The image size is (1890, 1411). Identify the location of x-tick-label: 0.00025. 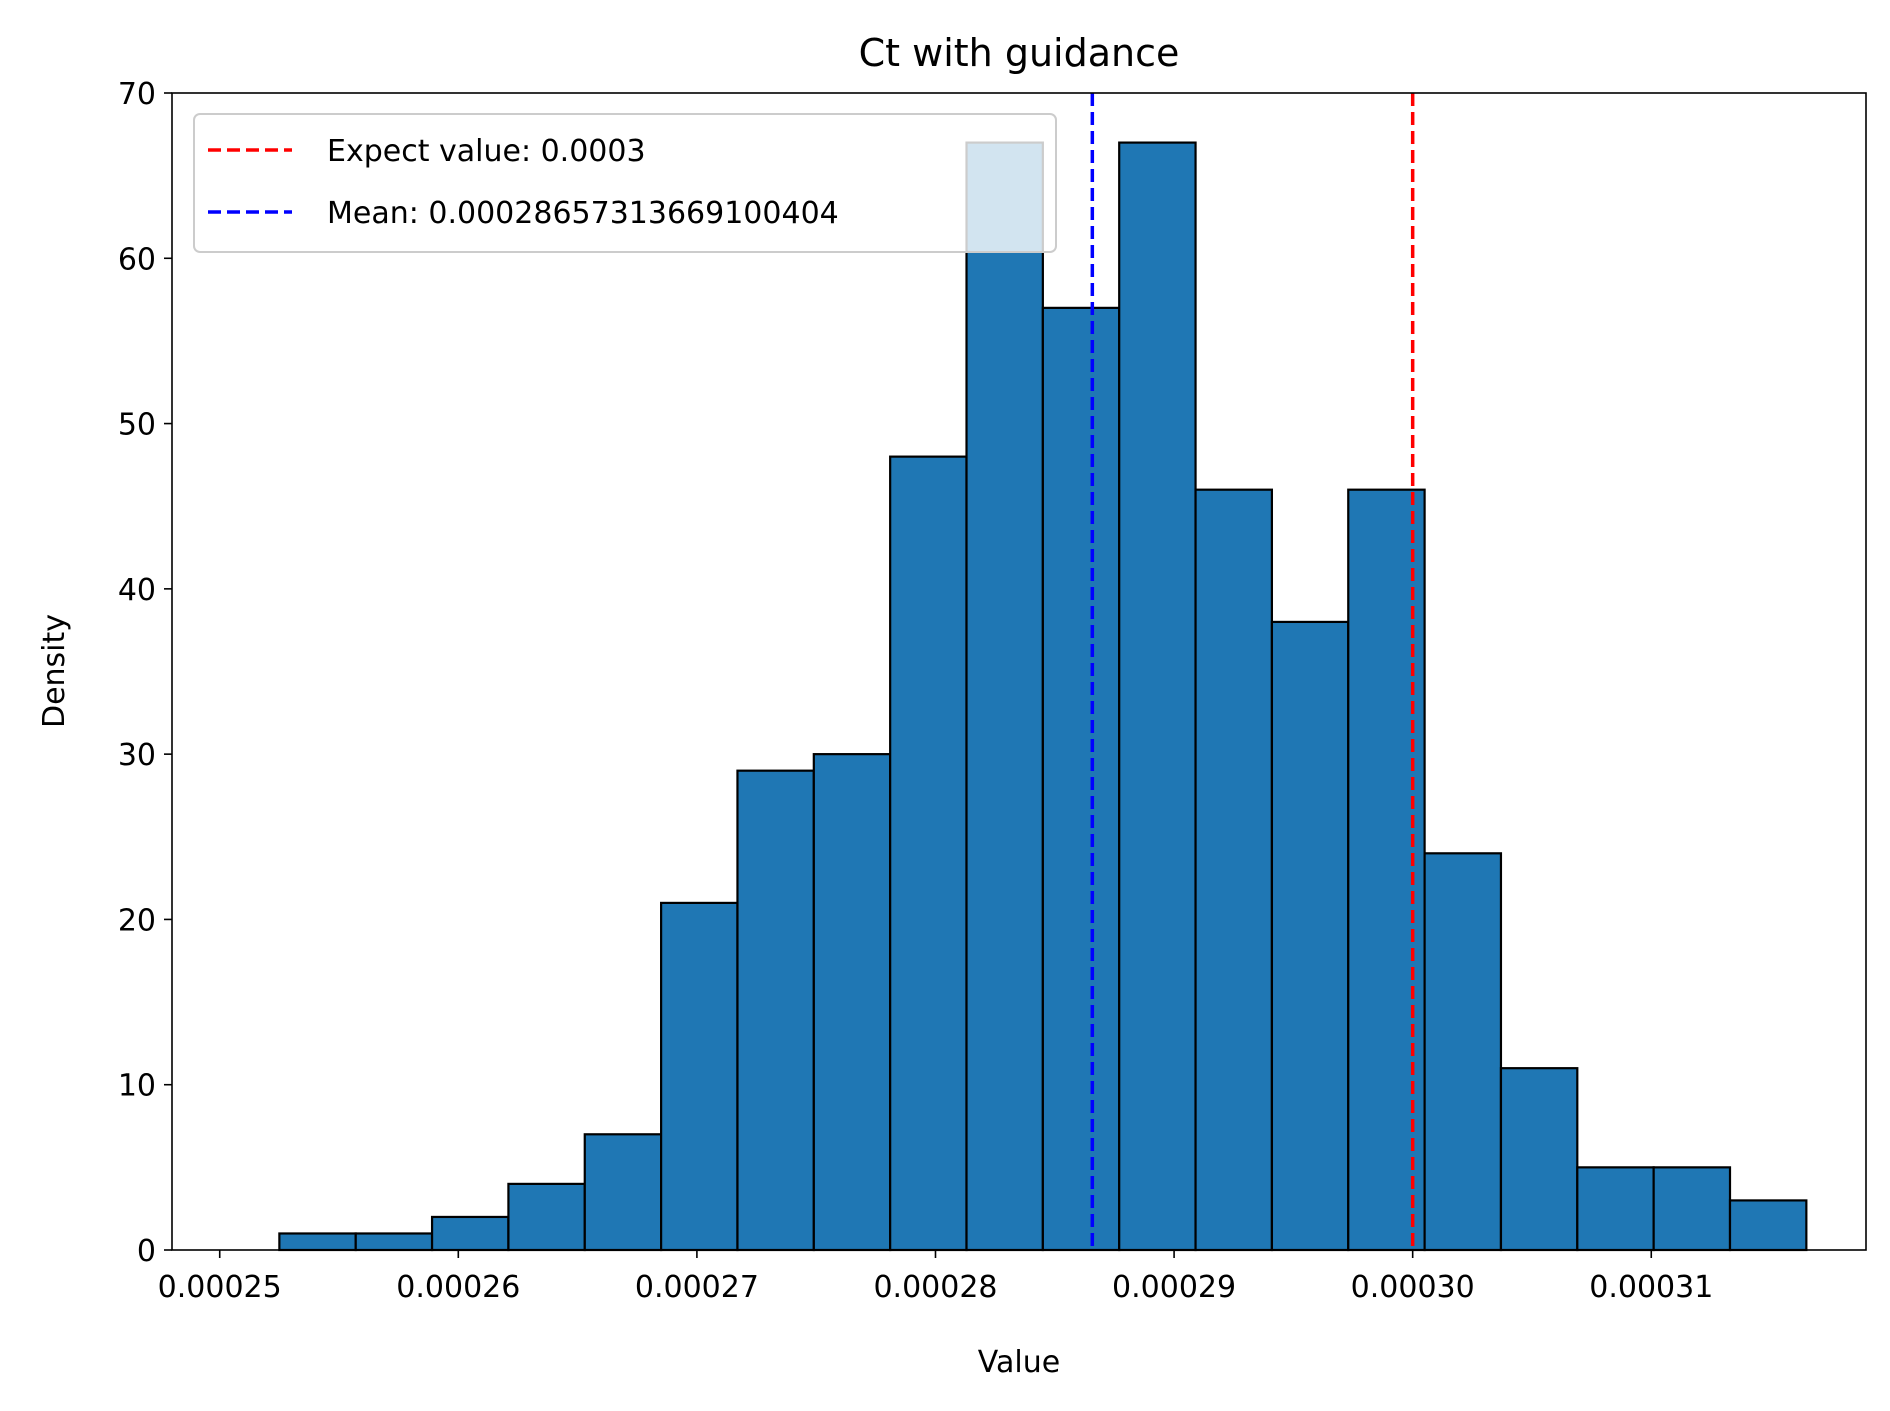
(220, 1287).